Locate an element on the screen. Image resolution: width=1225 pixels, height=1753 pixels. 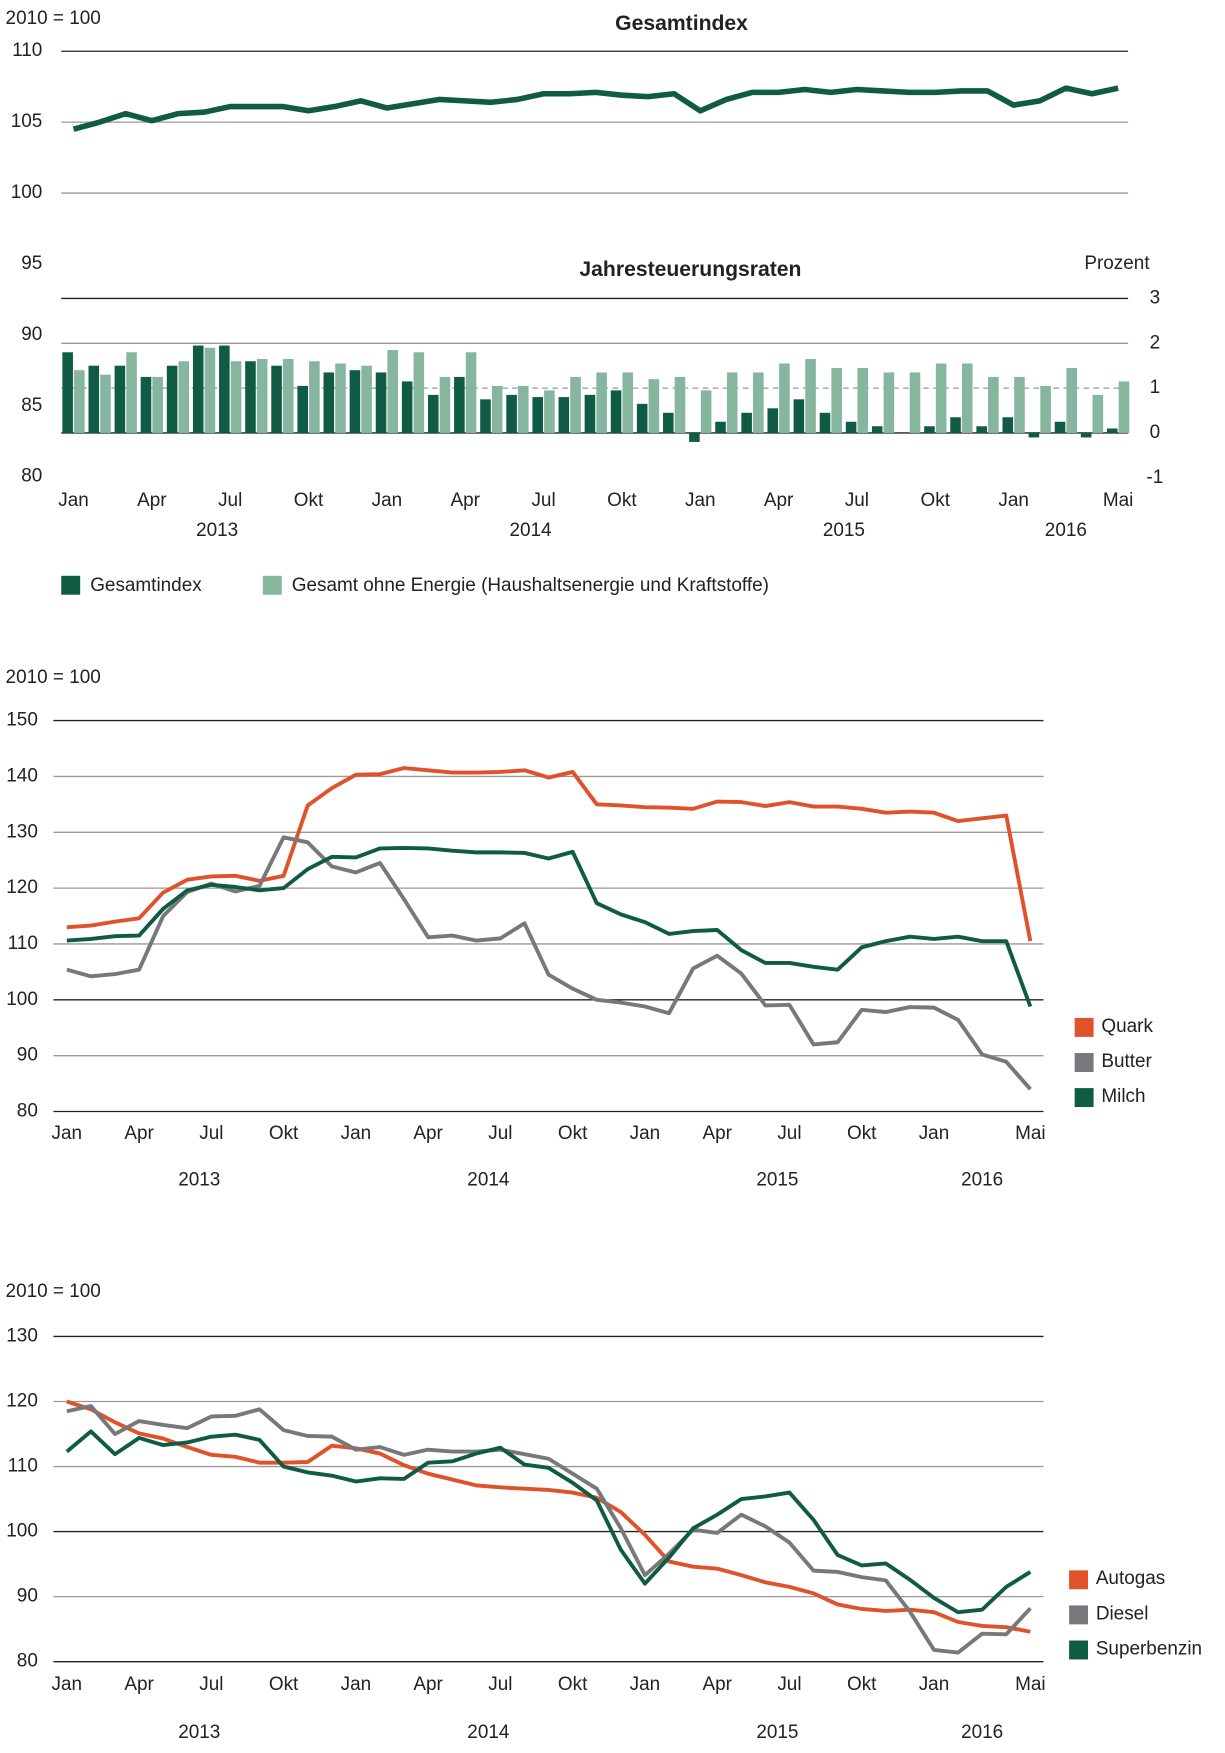
legend-label: Autogas is located at coordinates (1130, 1578).